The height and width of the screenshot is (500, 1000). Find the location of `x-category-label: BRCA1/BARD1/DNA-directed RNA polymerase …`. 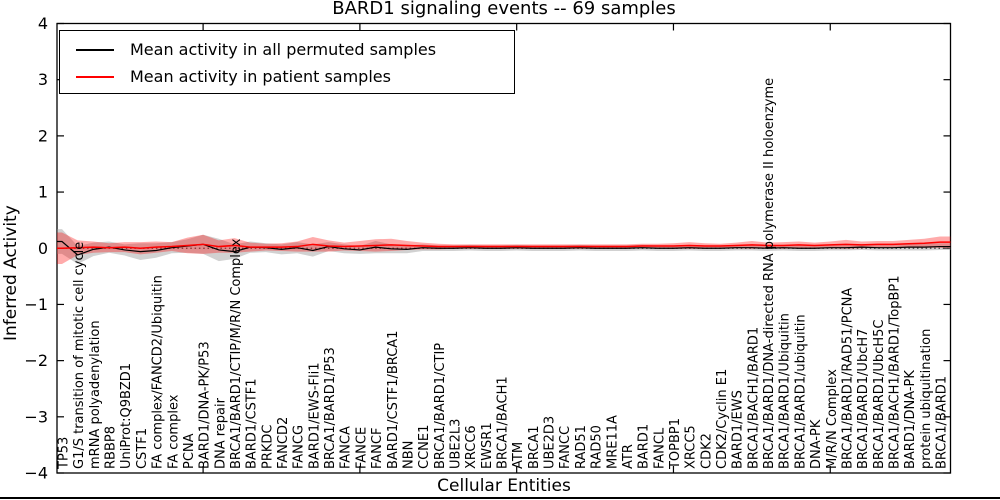

x-category-label: BRCA1/BARD1/DNA-directed RNA polymerase … is located at coordinates (769, 273).